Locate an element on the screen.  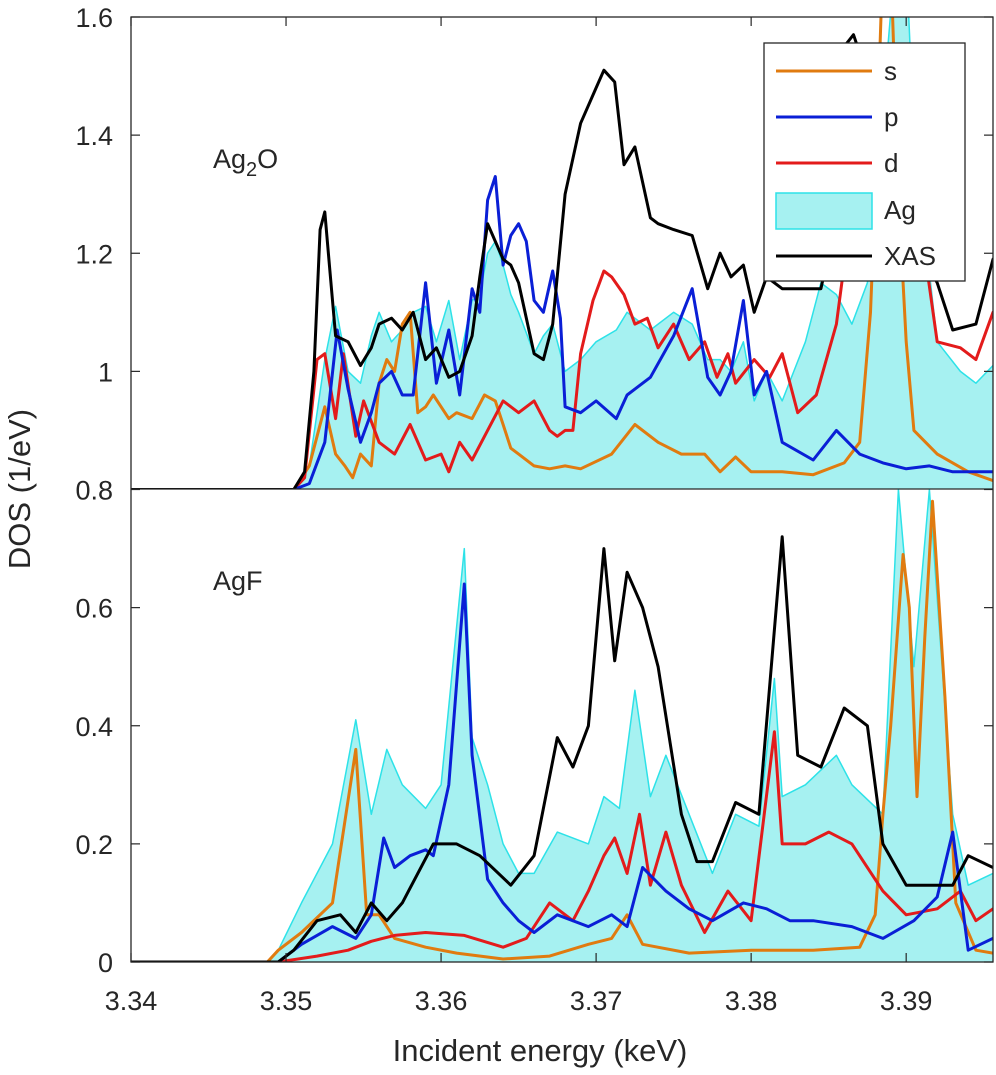
x-axis-title: Incident energy (keV) is located at coordinates (540, 1050).